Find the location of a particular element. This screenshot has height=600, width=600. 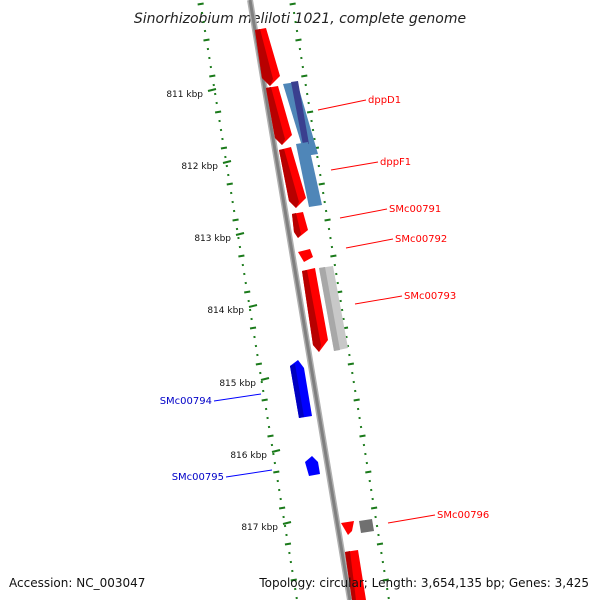

gene-arrow-dppF1 is located at coordinates (292, 177).